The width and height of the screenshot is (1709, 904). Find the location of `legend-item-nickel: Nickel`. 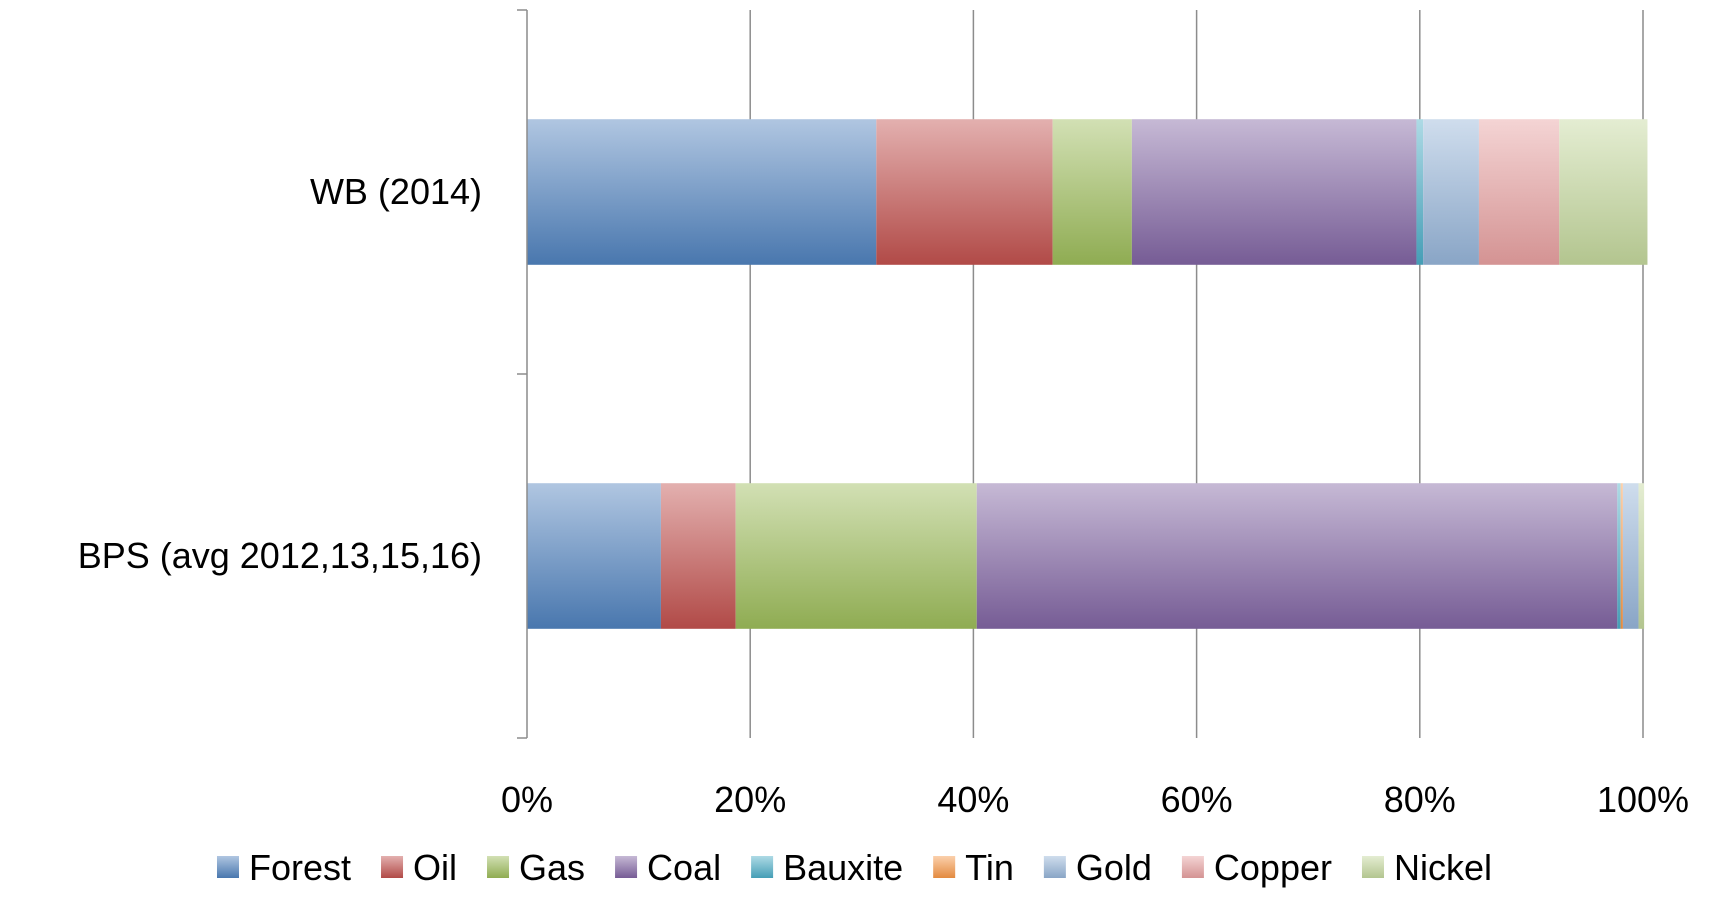

legend-item-nickel: Nickel is located at coordinates (1426, 867).